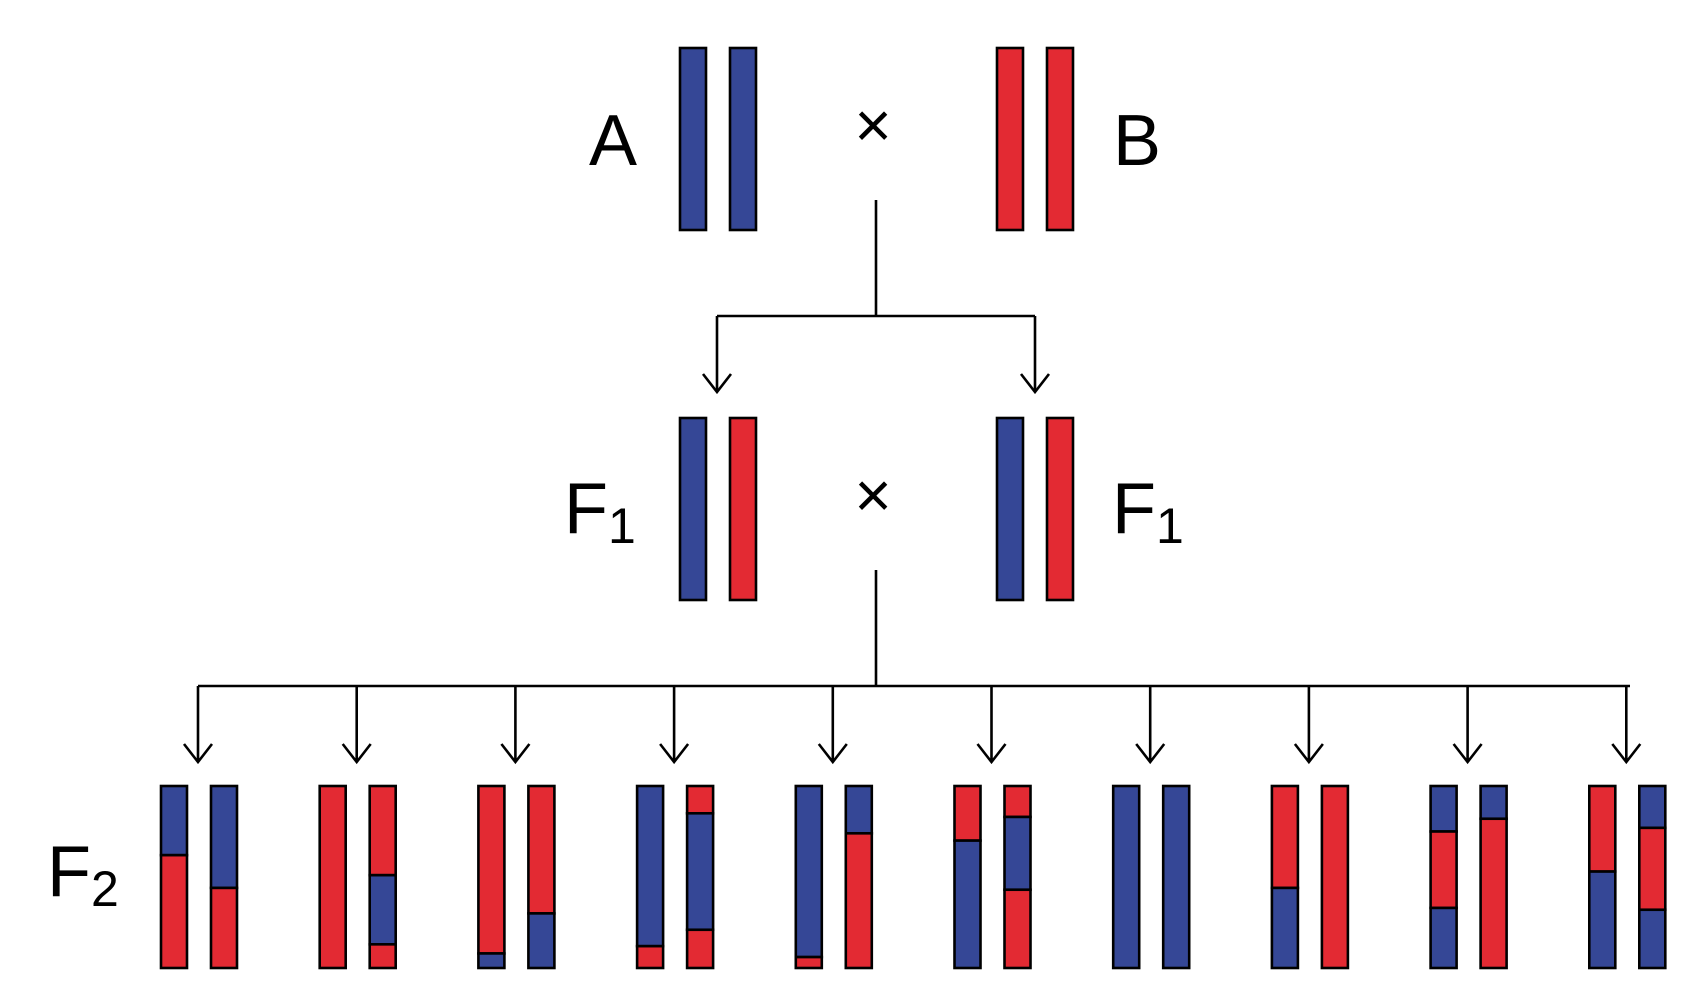 This screenshot has width=1694, height=1002. What do you see at coordinates (1137, 141) in the screenshot?
I see `parent-b-label: B` at bounding box center [1137, 141].